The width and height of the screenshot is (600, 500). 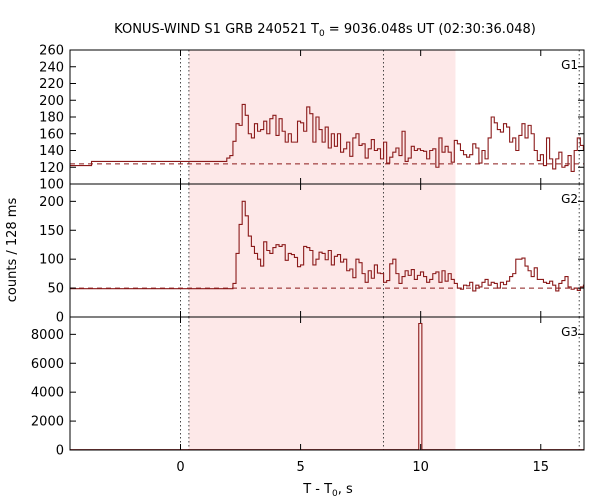 What do you see at coordinates (540, 467) in the screenshot?
I see `x-tick-label-3: 15` at bounding box center [540, 467].